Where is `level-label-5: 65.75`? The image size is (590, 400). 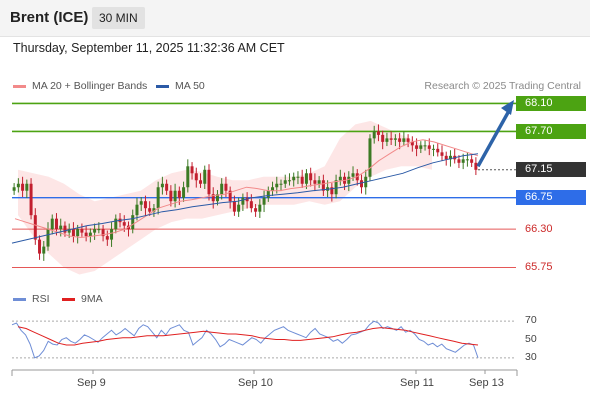
level-label-5: 65.75 is located at coordinates (539, 267).